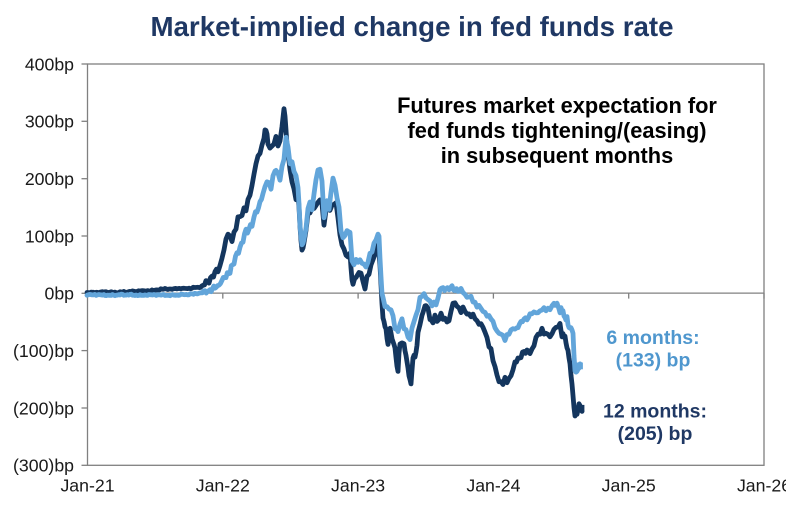  Describe the element at coordinates (49, 64) in the screenshot. I see `svg-text: 400bp` at that location.